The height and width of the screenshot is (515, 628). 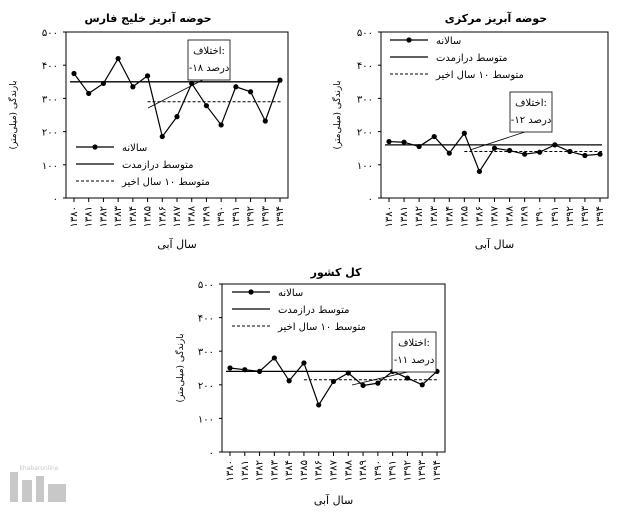 What do you see at coordinates (336, 272) in the screenshot?
I see `chart-title: کل کشور` at bounding box center [336, 272].